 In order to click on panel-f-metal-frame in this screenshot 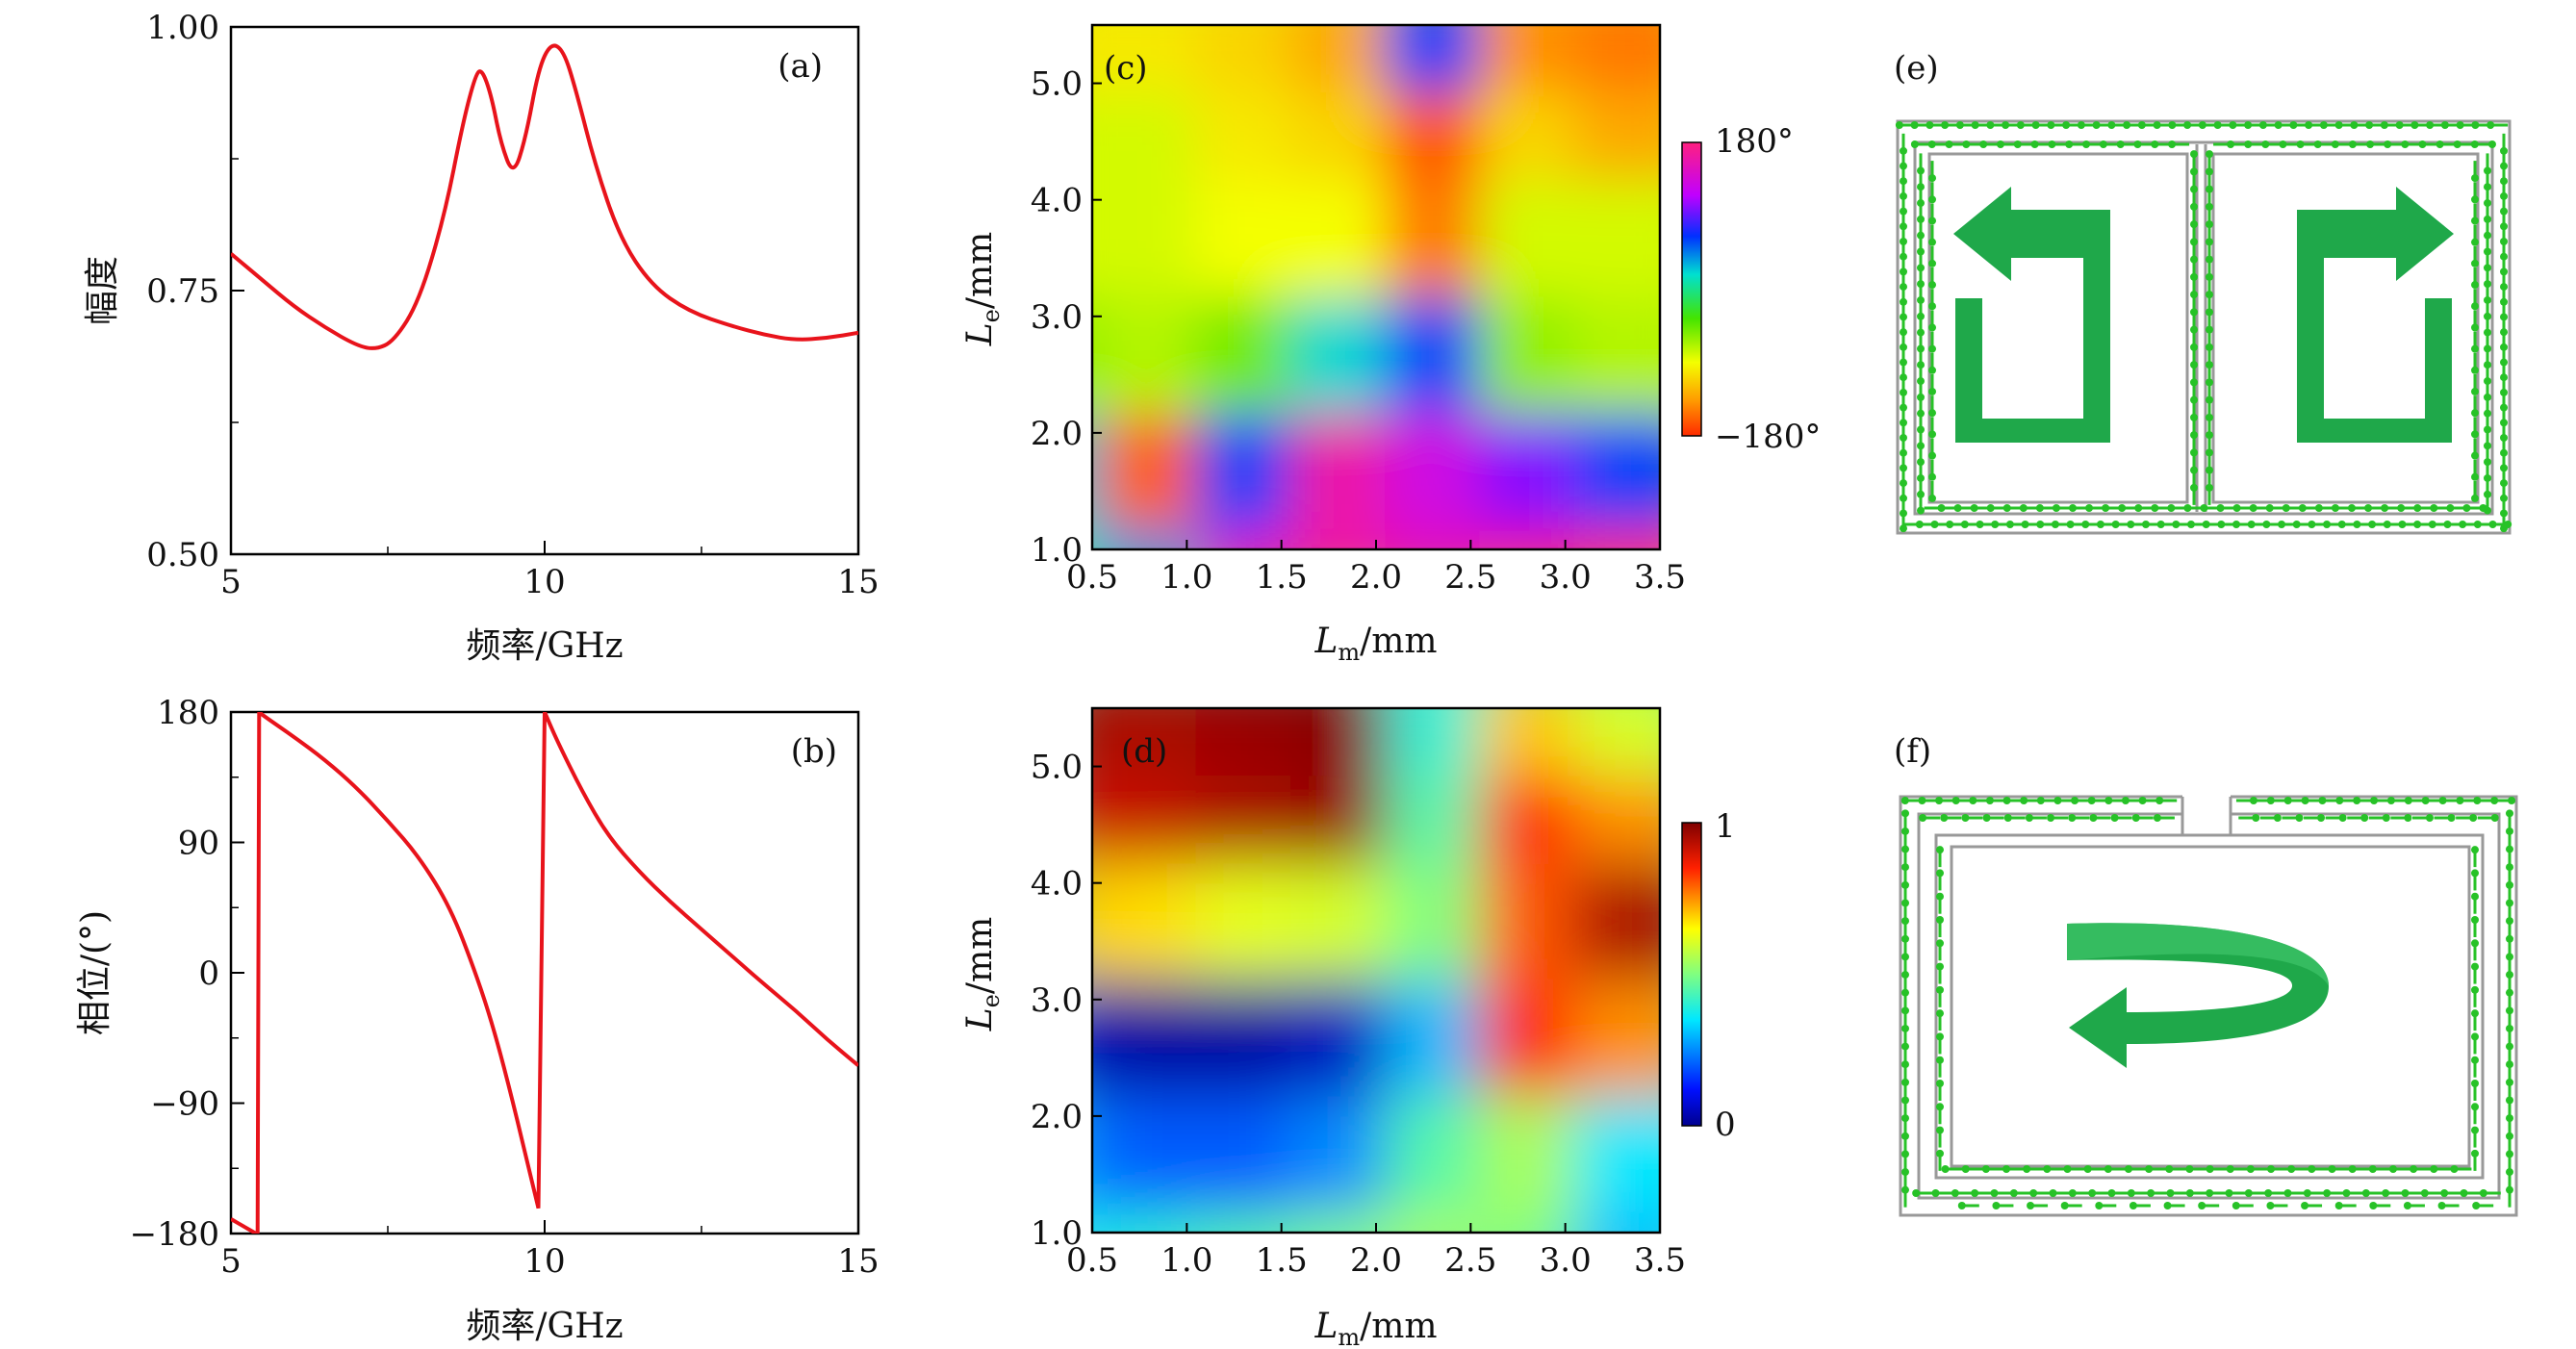, I will do `click(2208, 1006)`.